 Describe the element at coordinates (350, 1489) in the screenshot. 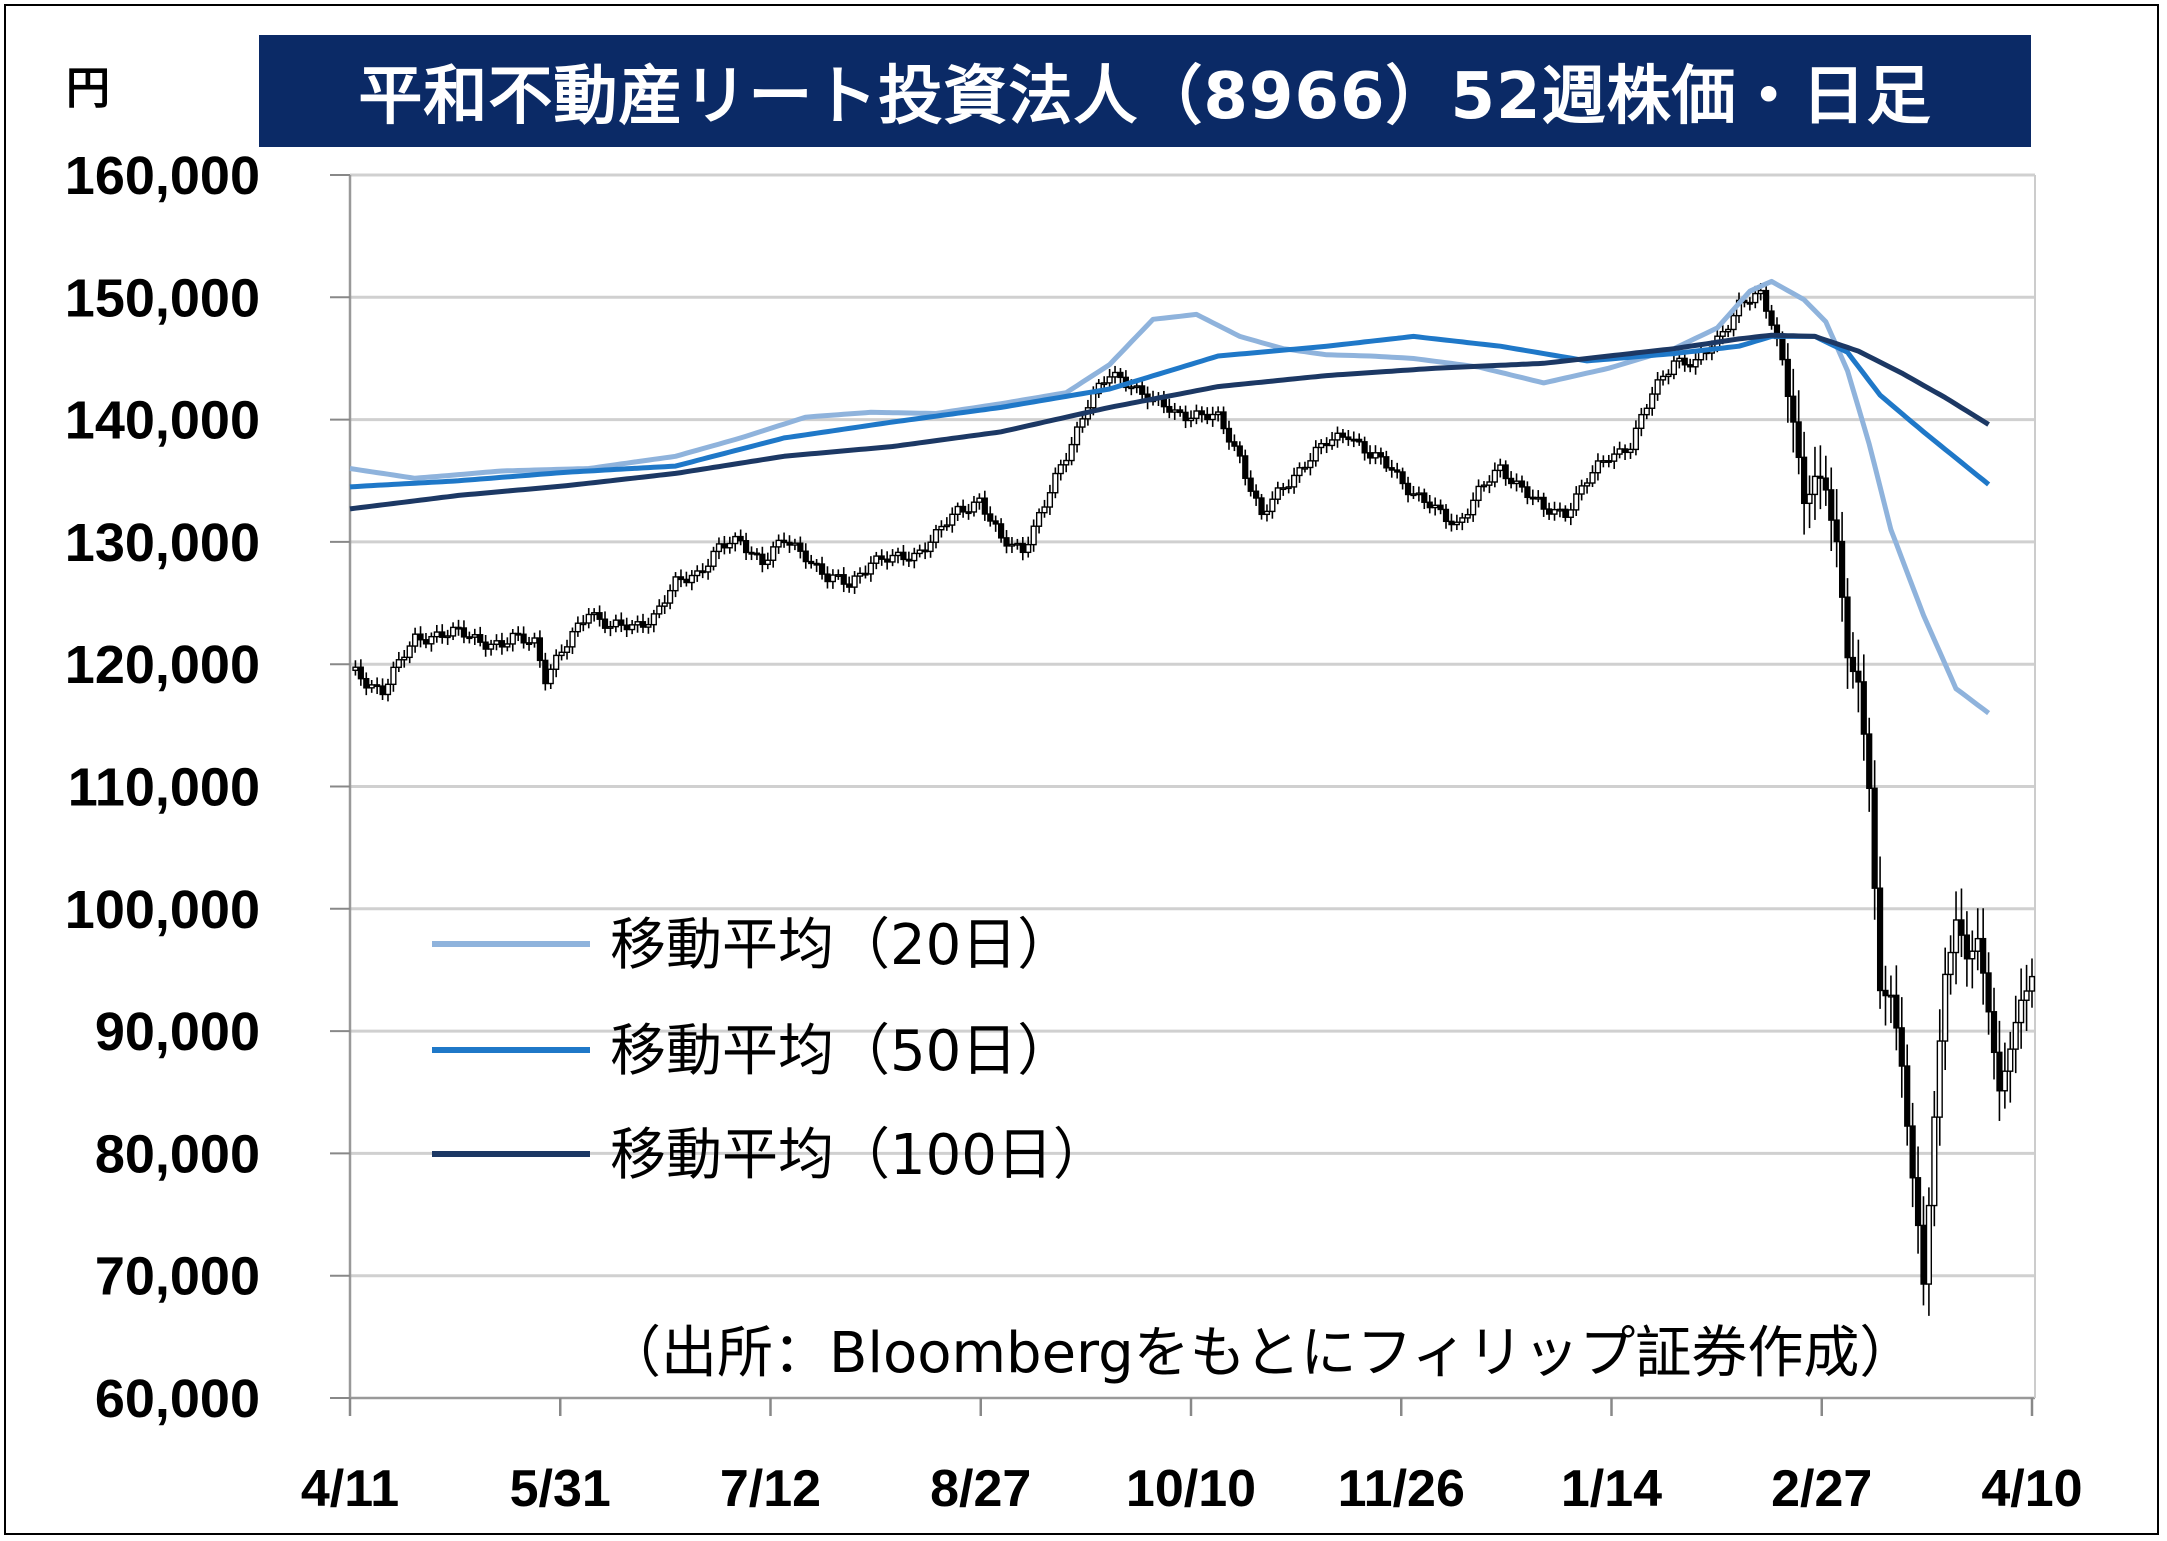

I see `x-tick-label: 4/11` at that location.